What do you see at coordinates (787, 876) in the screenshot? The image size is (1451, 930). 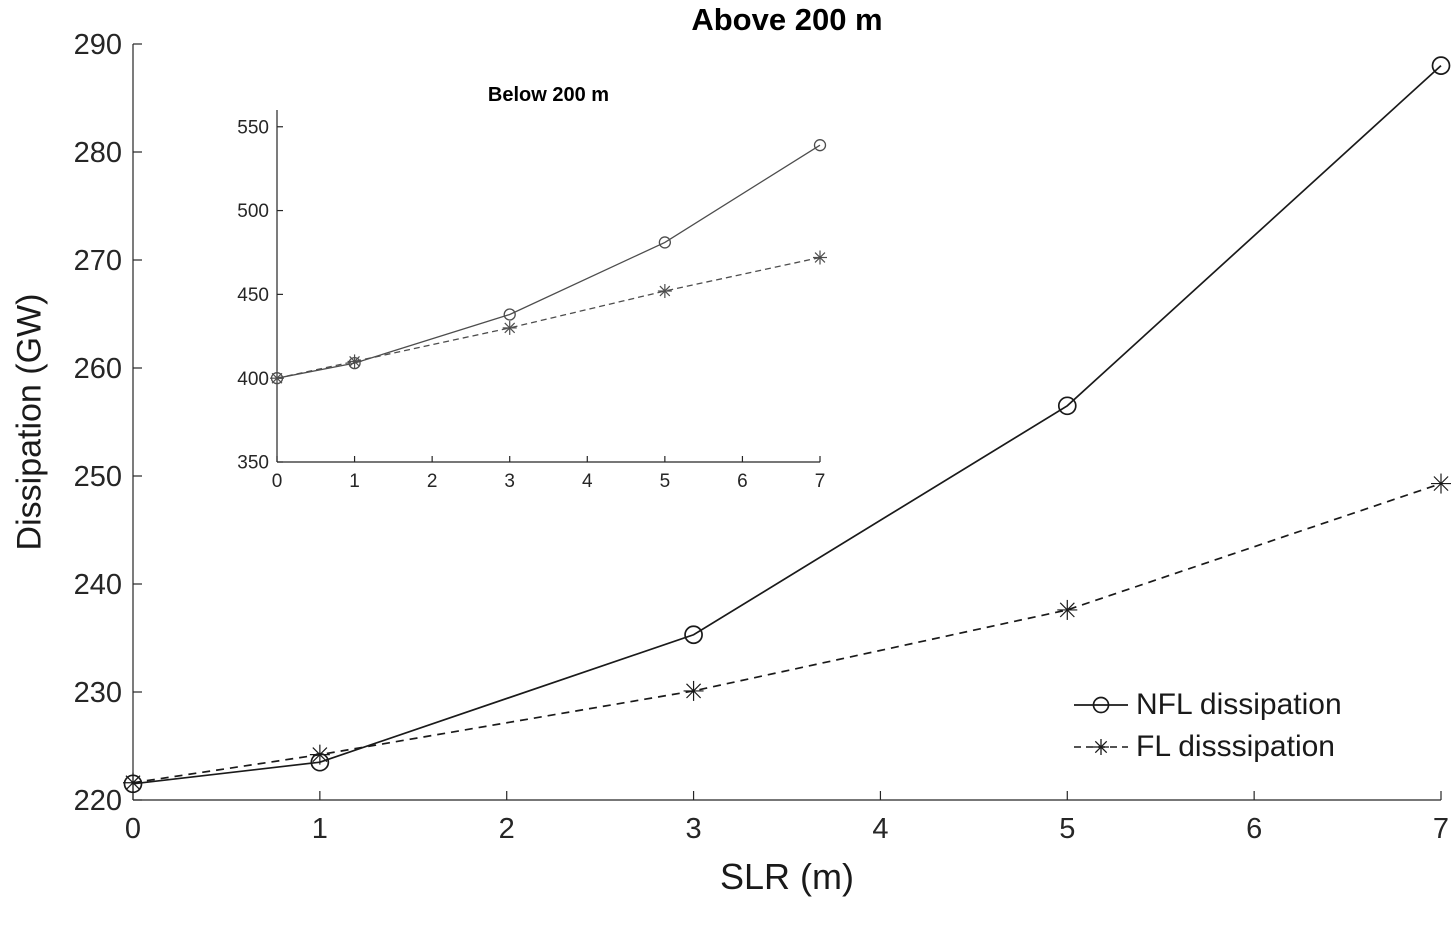 I see `main-x-axis-label: SLR (m)` at bounding box center [787, 876].